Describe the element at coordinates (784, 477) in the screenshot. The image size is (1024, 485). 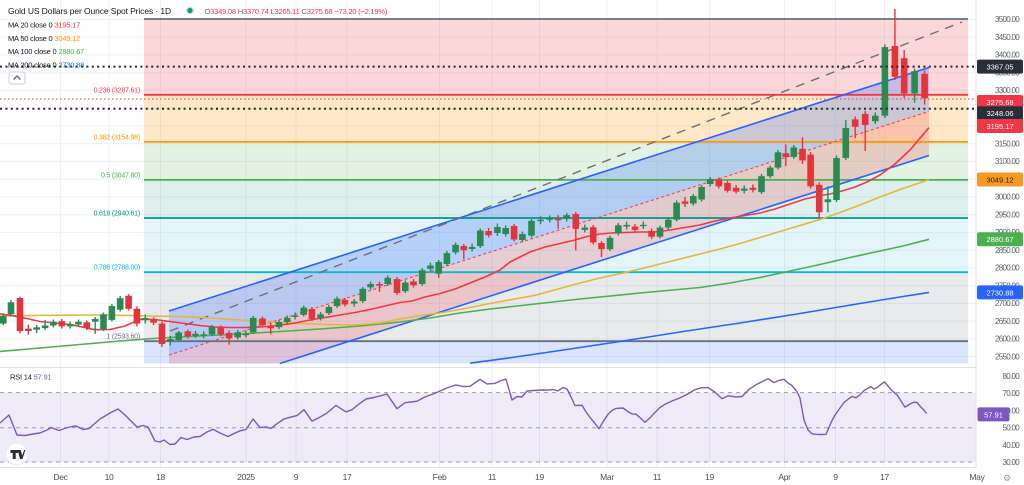
I see `svg-text: Apr` at that location.